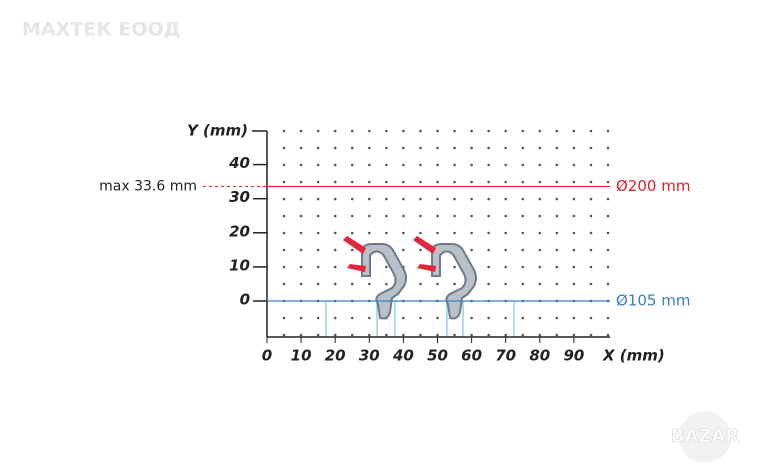 The width and height of the screenshot is (768, 472). What do you see at coordinates (403, 356) in the screenshot?
I see `x-tick-label: 40` at bounding box center [403, 356].